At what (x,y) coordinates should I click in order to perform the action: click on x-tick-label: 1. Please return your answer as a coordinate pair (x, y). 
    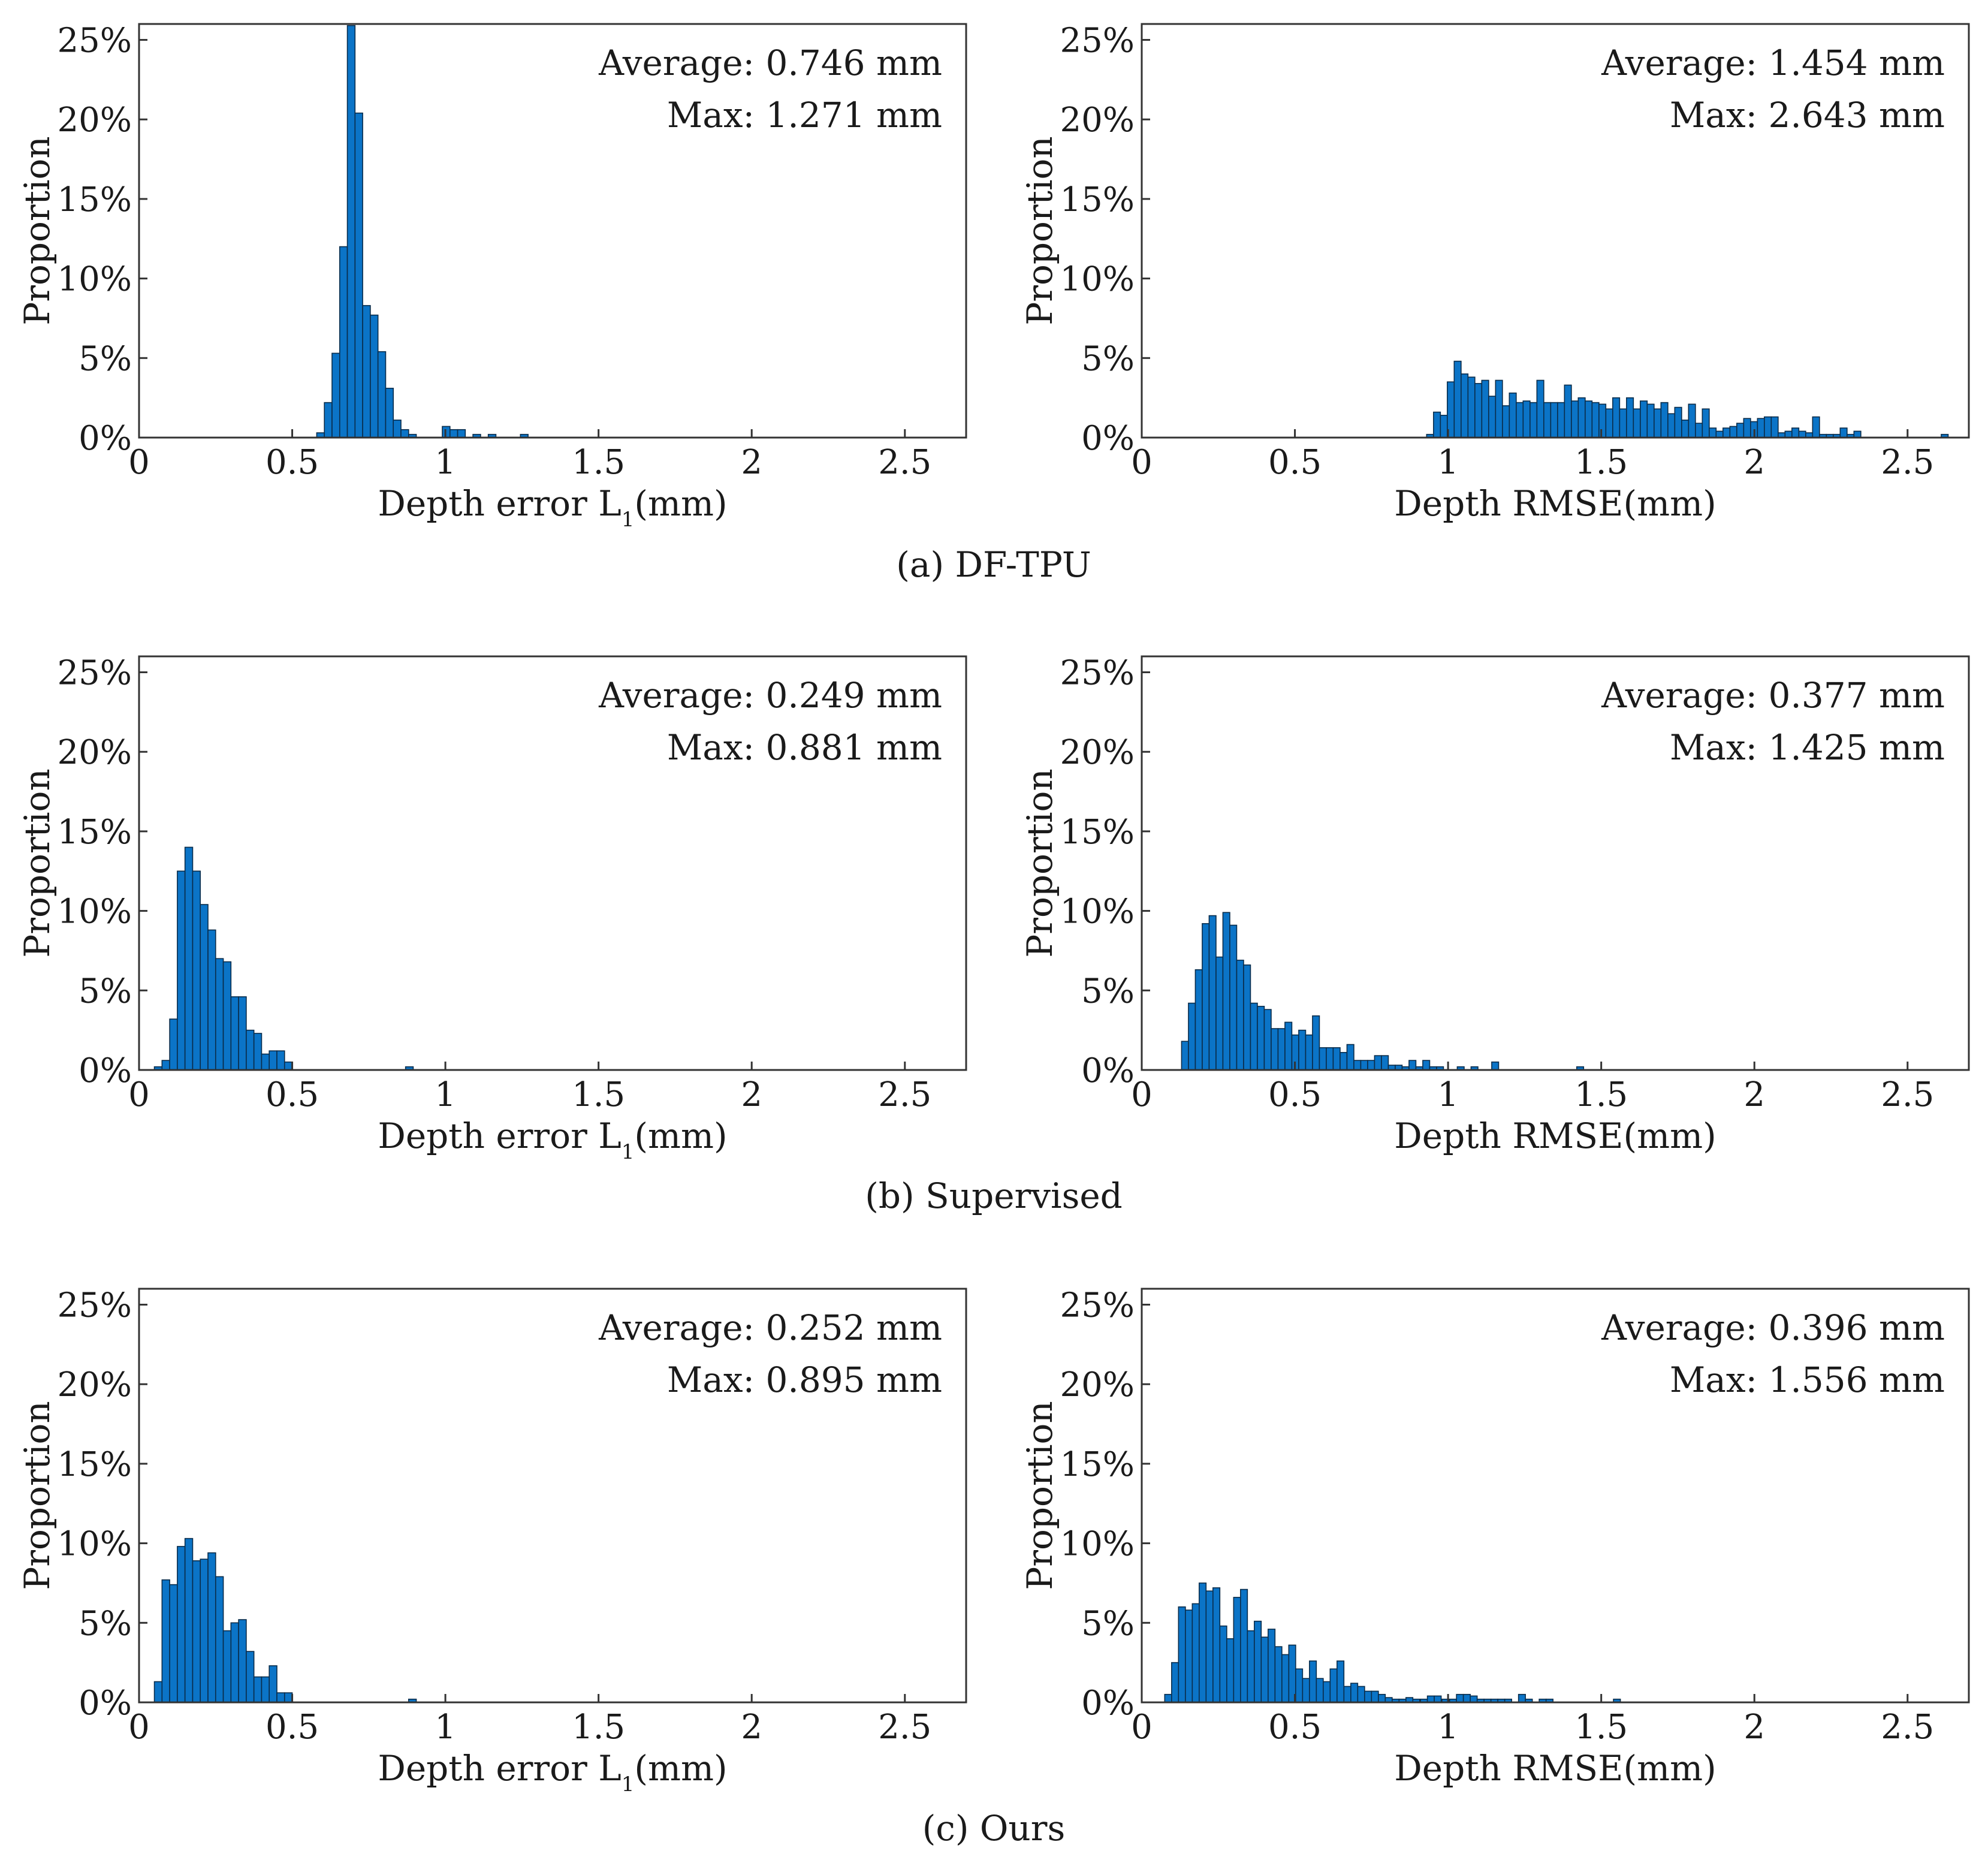
    Looking at the image, I should click on (446, 462).